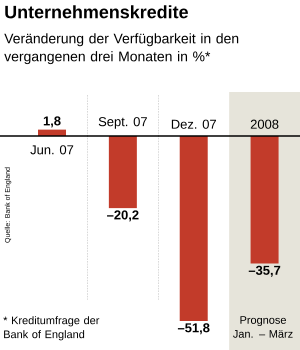 Image resolution: width=300 pixels, height=350 pixels. Describe the element at coordinates (123, 216) in the screenshot. I see `data-label: –20,2` at that location.